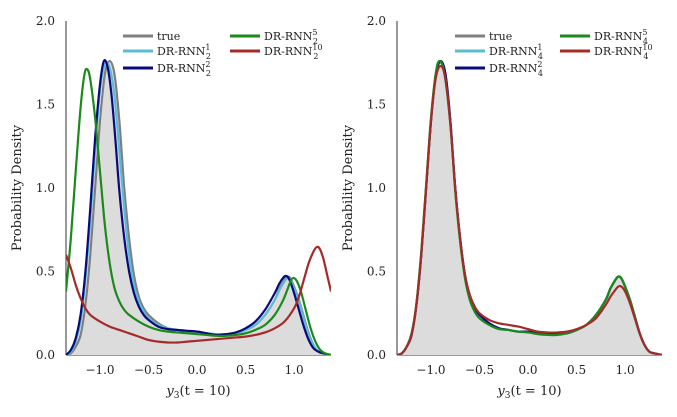 The height and width of the screenshot is (417, 677). I want to click on legend-label: DR-RNN1 2, so click(184, 52).